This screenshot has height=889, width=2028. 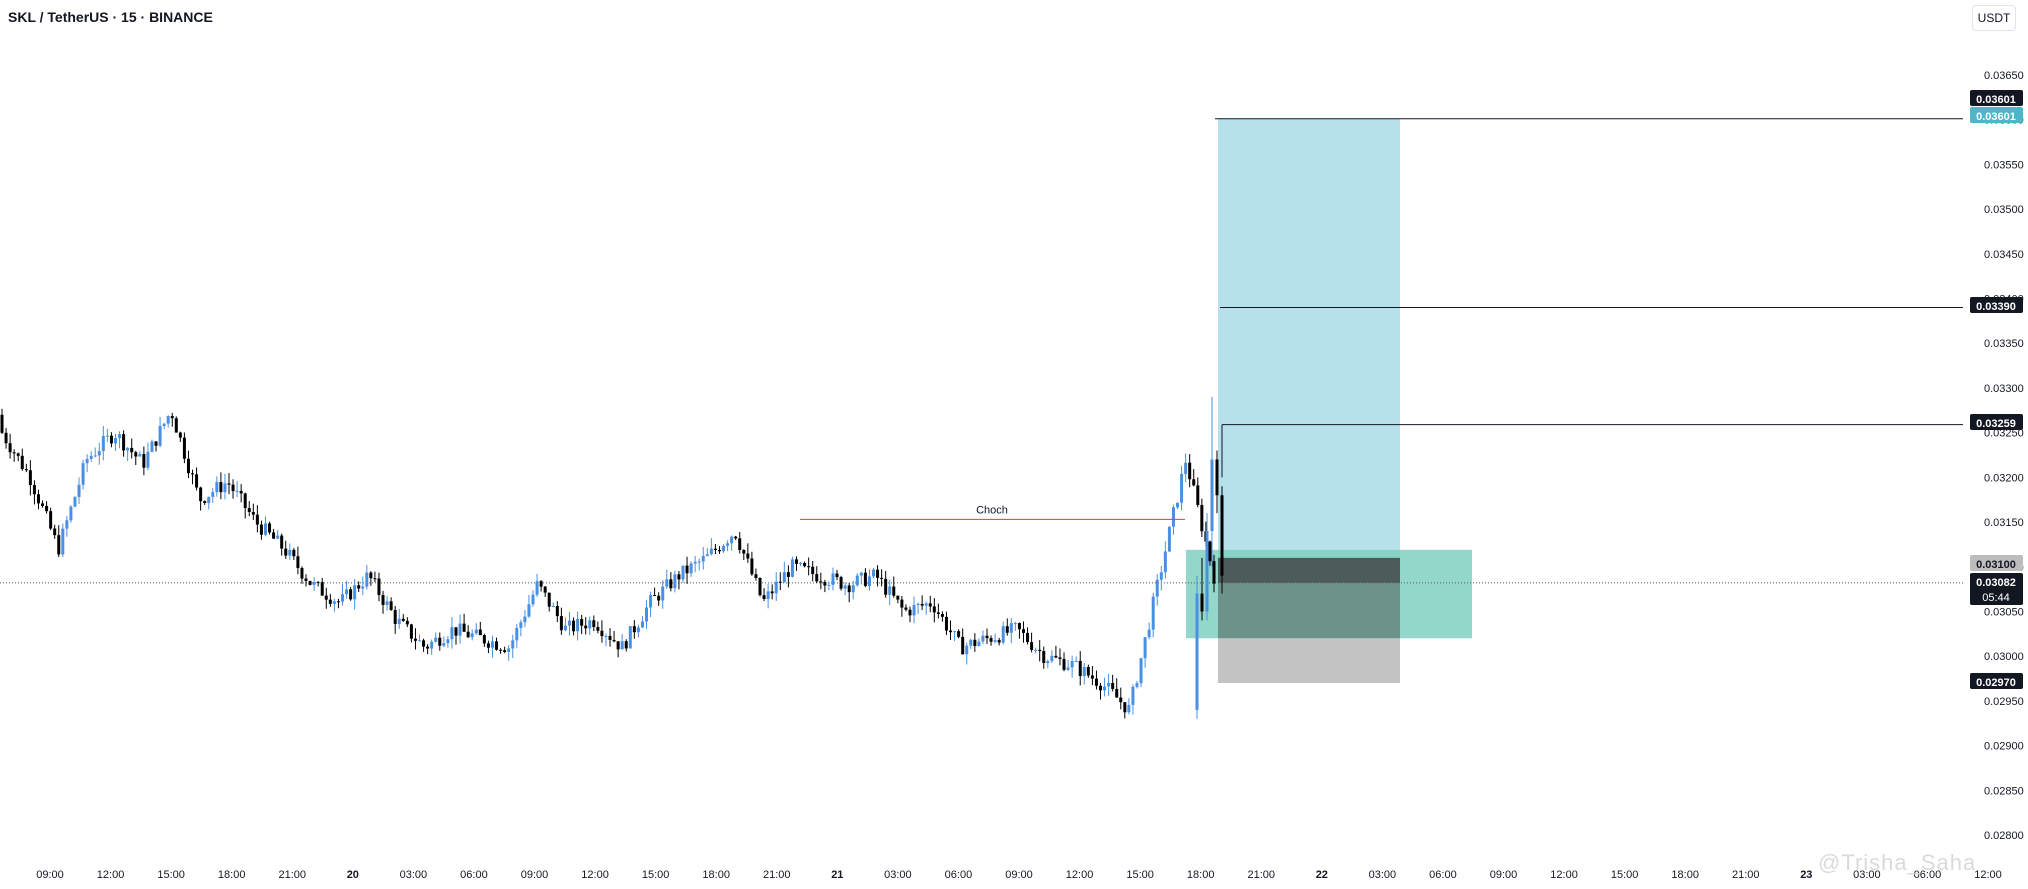 I want to click on price-label: 0.03390, so click(x=1996, y=307).